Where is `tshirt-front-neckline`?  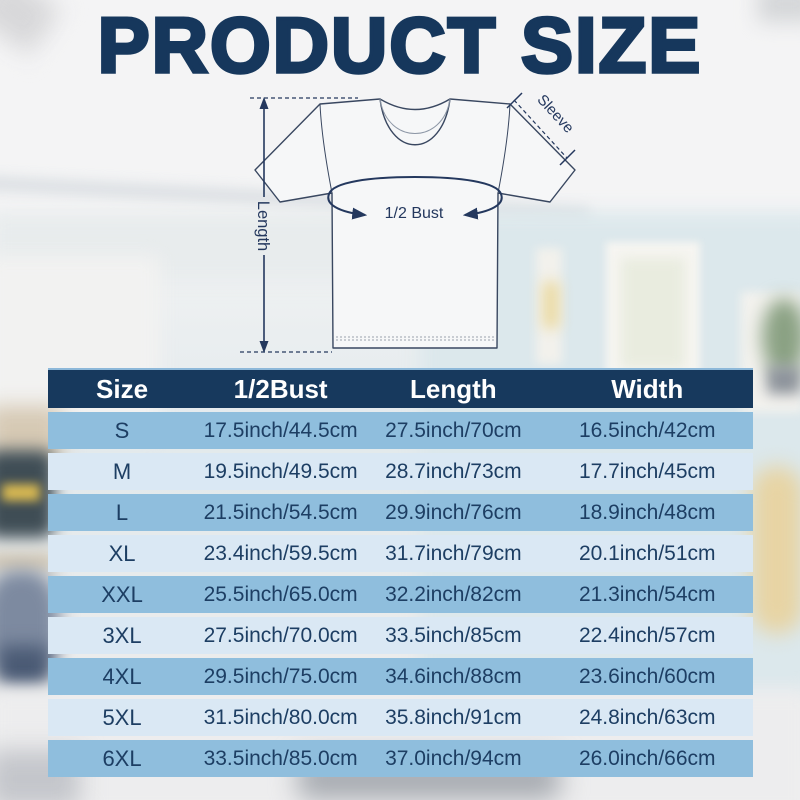
tshirt-front-neckline is located at coordinates (415, 122).